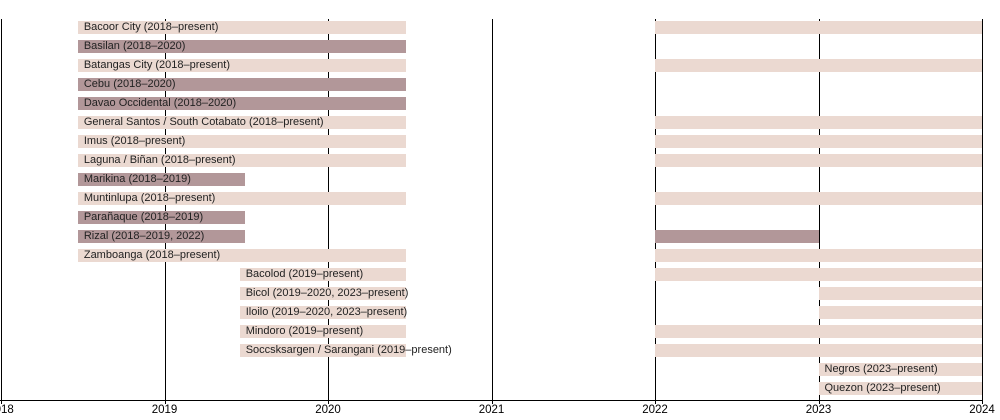 This screenshot has height=420, width=1000. Describe the element at coordinates (7, 410) in the screenshot. I see `x-axis-label: 2018` at that location.